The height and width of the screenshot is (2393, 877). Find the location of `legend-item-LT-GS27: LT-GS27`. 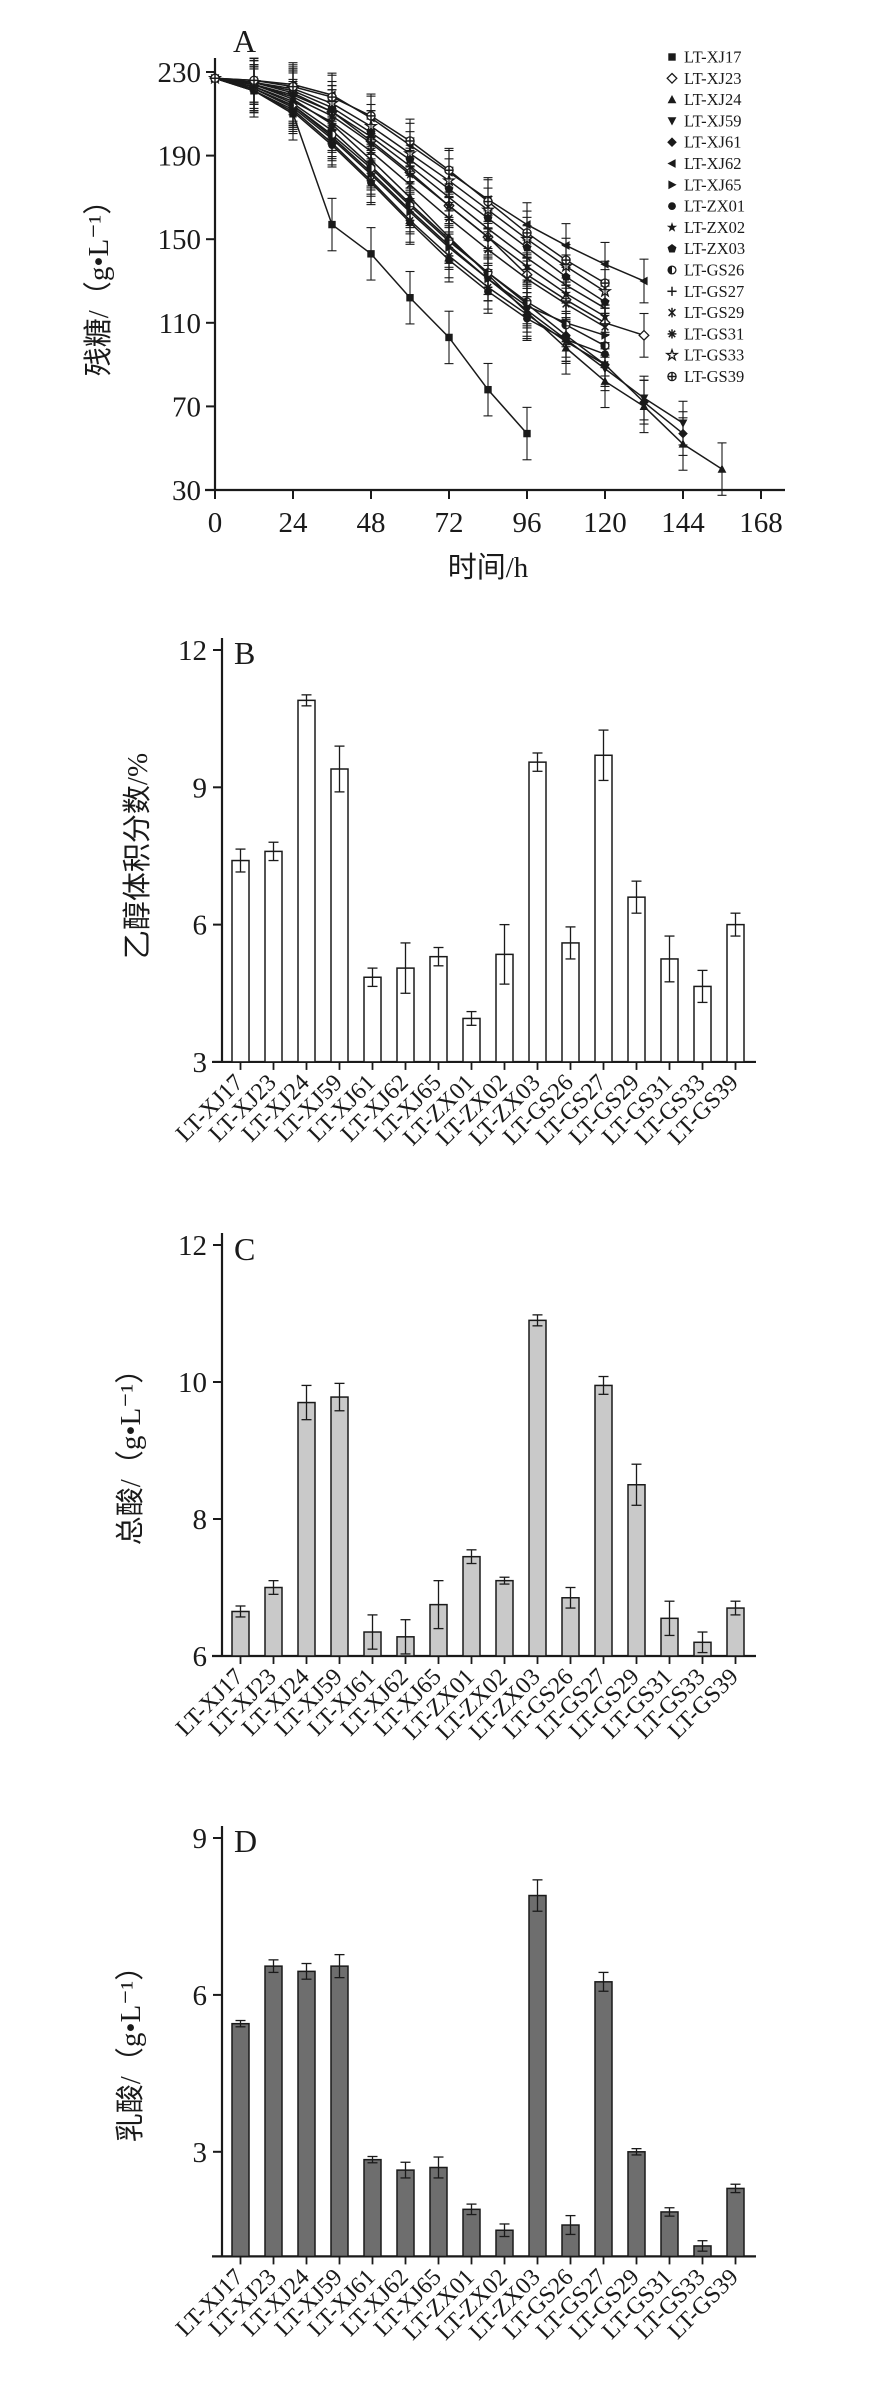

legend-item-LT-GS27: LT-GS27 is located at coordinates (705, 291).